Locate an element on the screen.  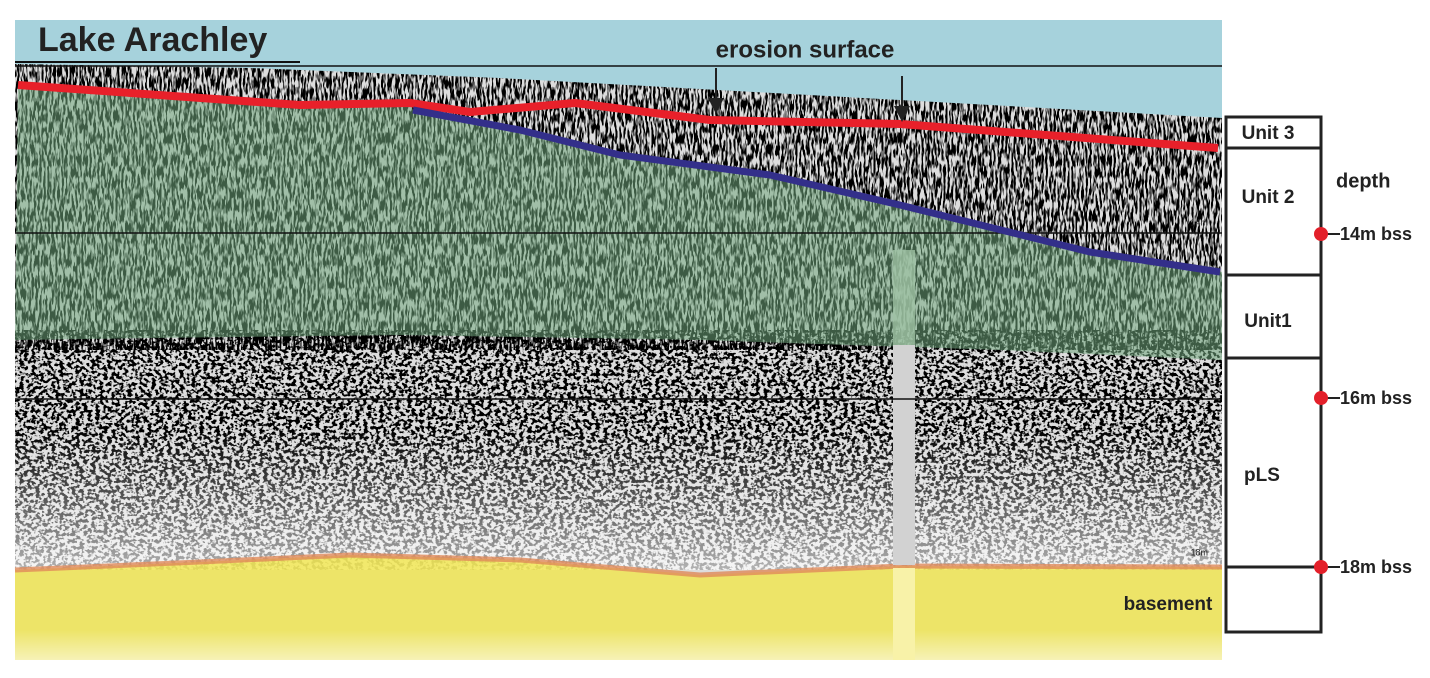
water is located at coordinates (618, 69).